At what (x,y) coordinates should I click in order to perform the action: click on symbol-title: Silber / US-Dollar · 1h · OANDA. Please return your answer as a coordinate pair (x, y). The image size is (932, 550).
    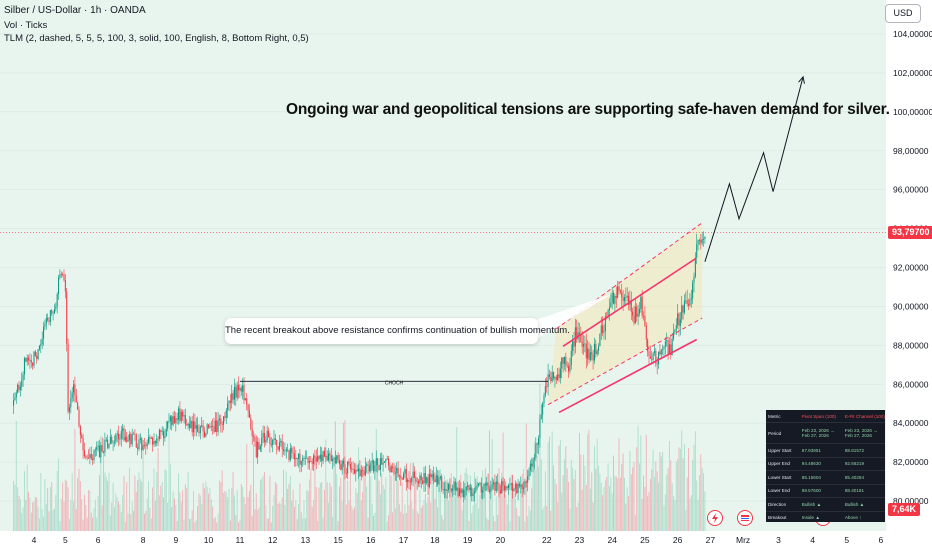
    Looking at the image, I should click on (75, 10).